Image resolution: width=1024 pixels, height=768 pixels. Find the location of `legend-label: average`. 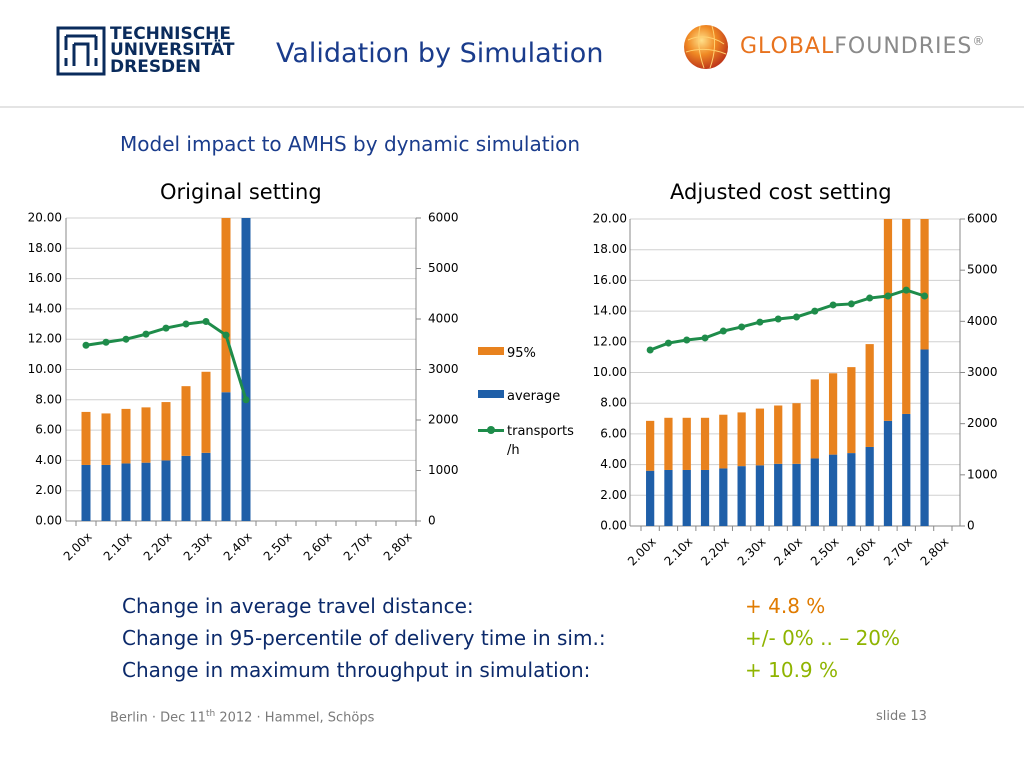

legend-label: average is located at coordinates (534, 396).